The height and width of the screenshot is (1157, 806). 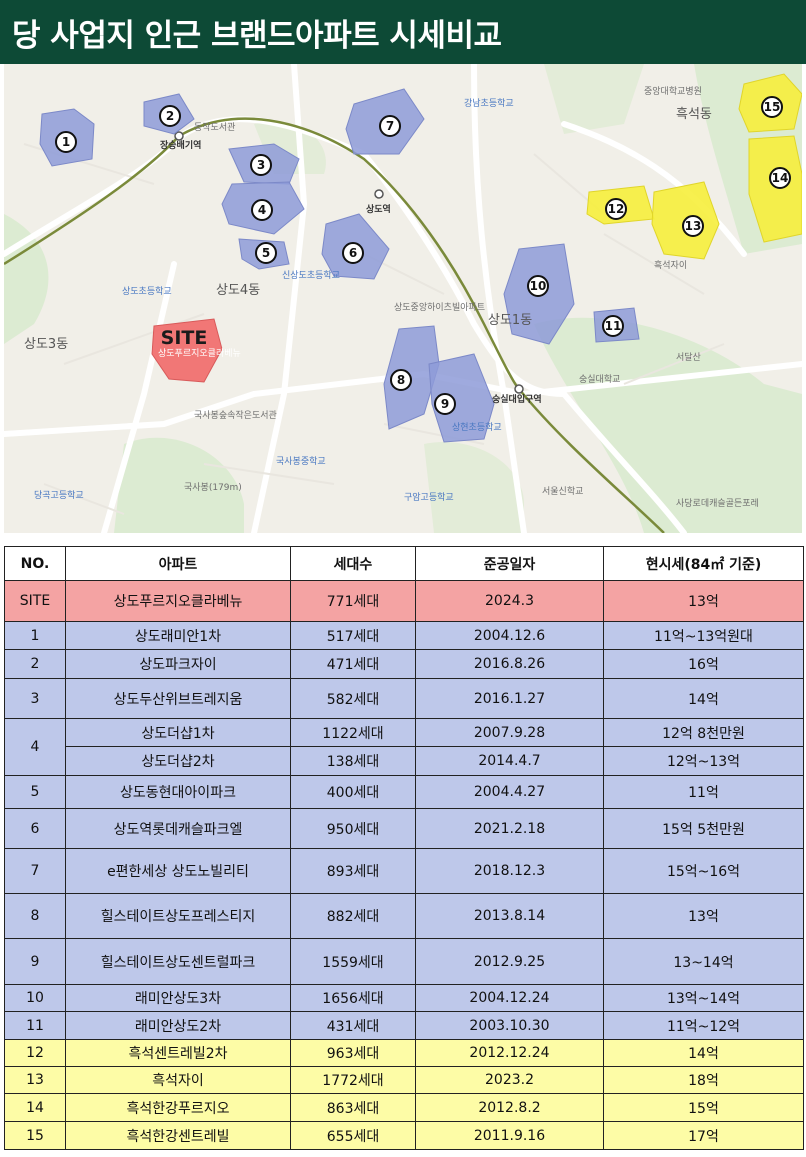 What do you see at coordinates (266, 253) in the screenshot?
I see `marker-5: 5` at bounding box center [266, 253].